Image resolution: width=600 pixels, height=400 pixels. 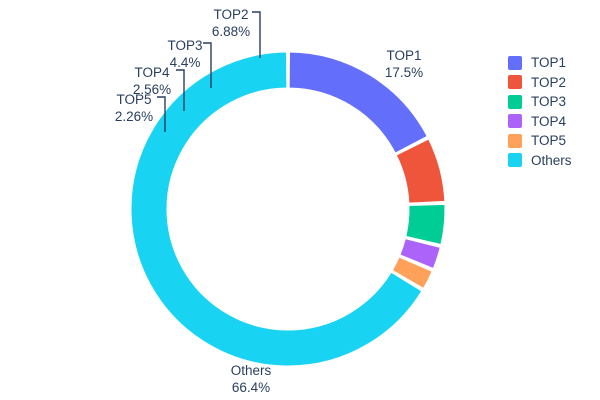 I want to click on slice-name-top4: TOP4, so click(x=152, y=72).